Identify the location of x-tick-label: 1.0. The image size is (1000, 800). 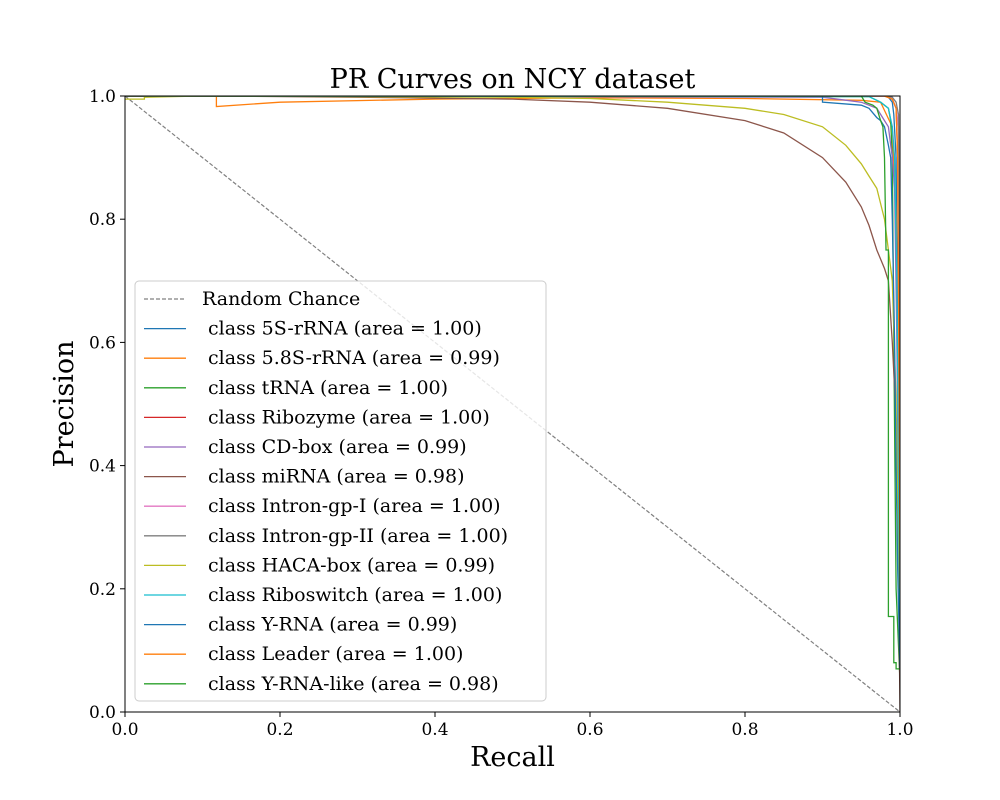
(899, 730).